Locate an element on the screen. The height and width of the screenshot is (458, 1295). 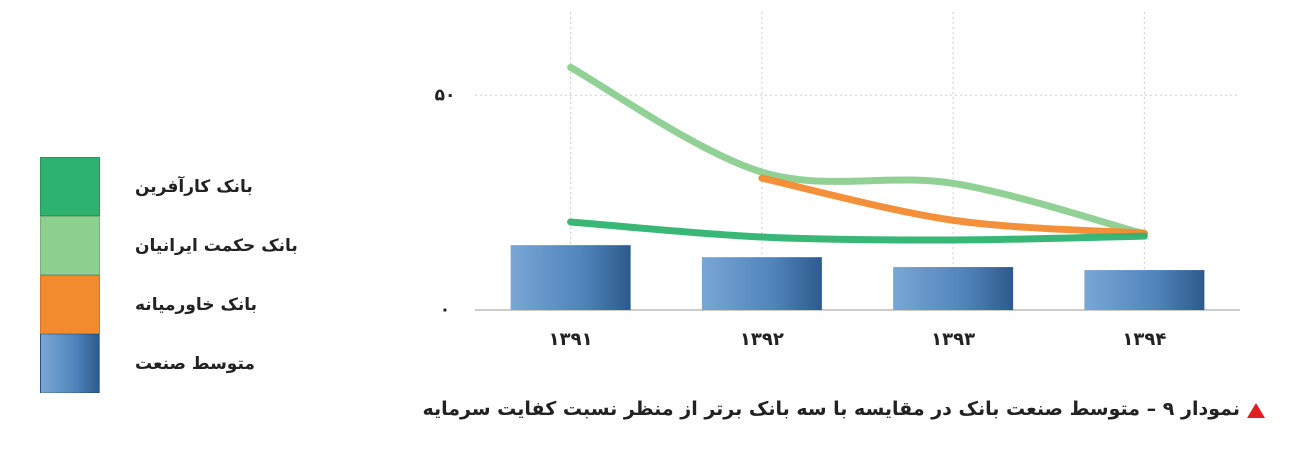
legend-item: بانک حکمت ایرانیان is located at coordinates (169, 245).